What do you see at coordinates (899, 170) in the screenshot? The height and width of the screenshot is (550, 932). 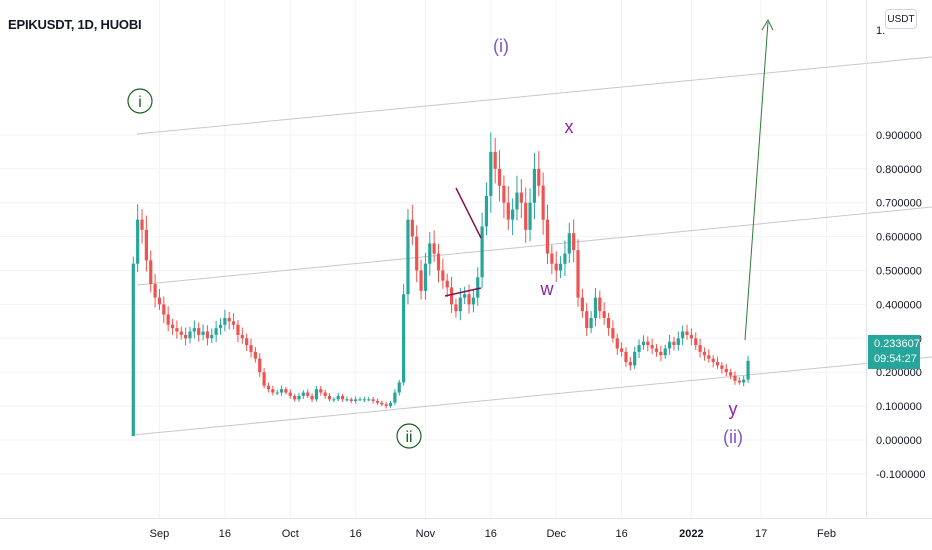 I see `price-tick-label: 0.800000` at bounding box center [899, 170].